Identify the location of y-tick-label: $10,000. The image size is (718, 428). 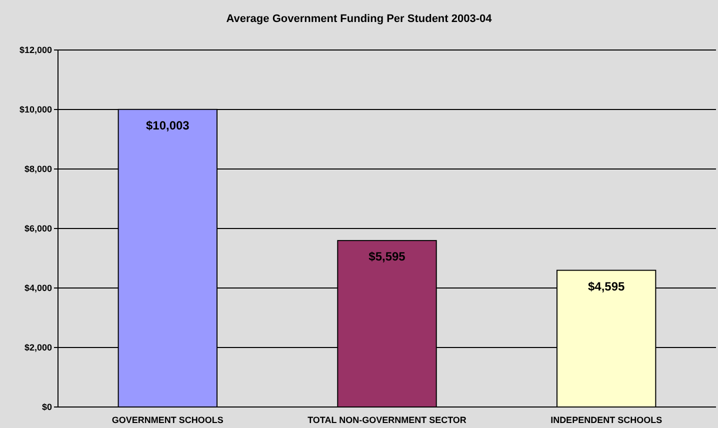
(35, 109).